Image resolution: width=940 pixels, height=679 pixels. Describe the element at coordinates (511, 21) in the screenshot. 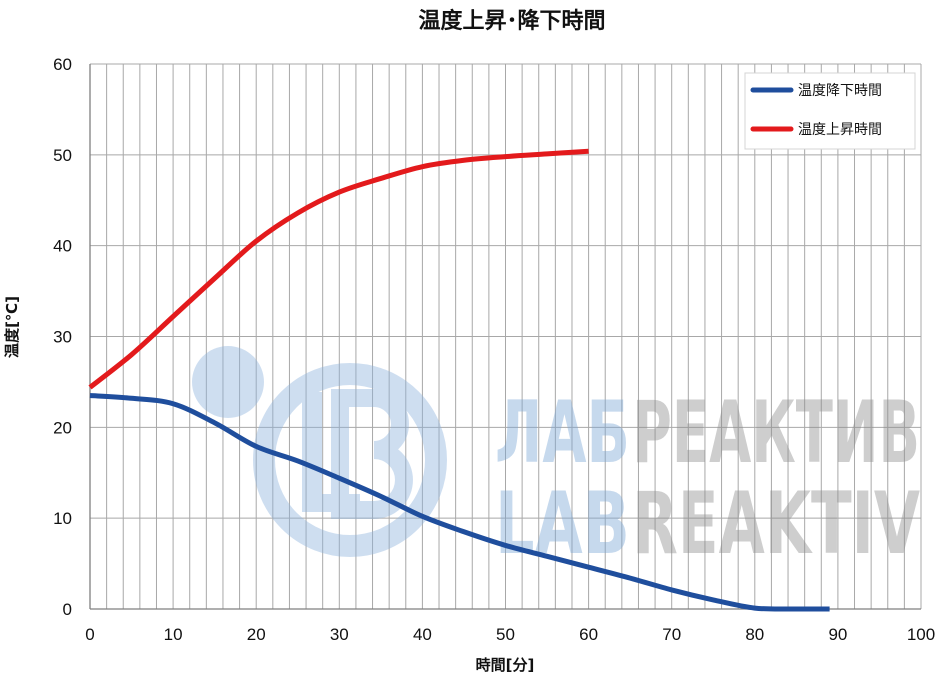

I see `chart-title: 温度上昇･降下時間` at that location.